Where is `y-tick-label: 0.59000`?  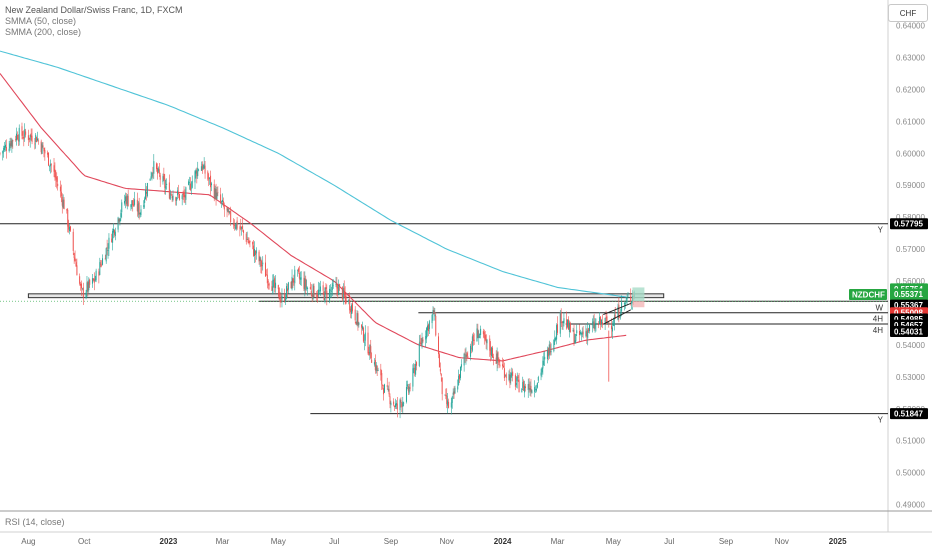 y-tick-label: 0.59000 is located at coordinates (910, 185).